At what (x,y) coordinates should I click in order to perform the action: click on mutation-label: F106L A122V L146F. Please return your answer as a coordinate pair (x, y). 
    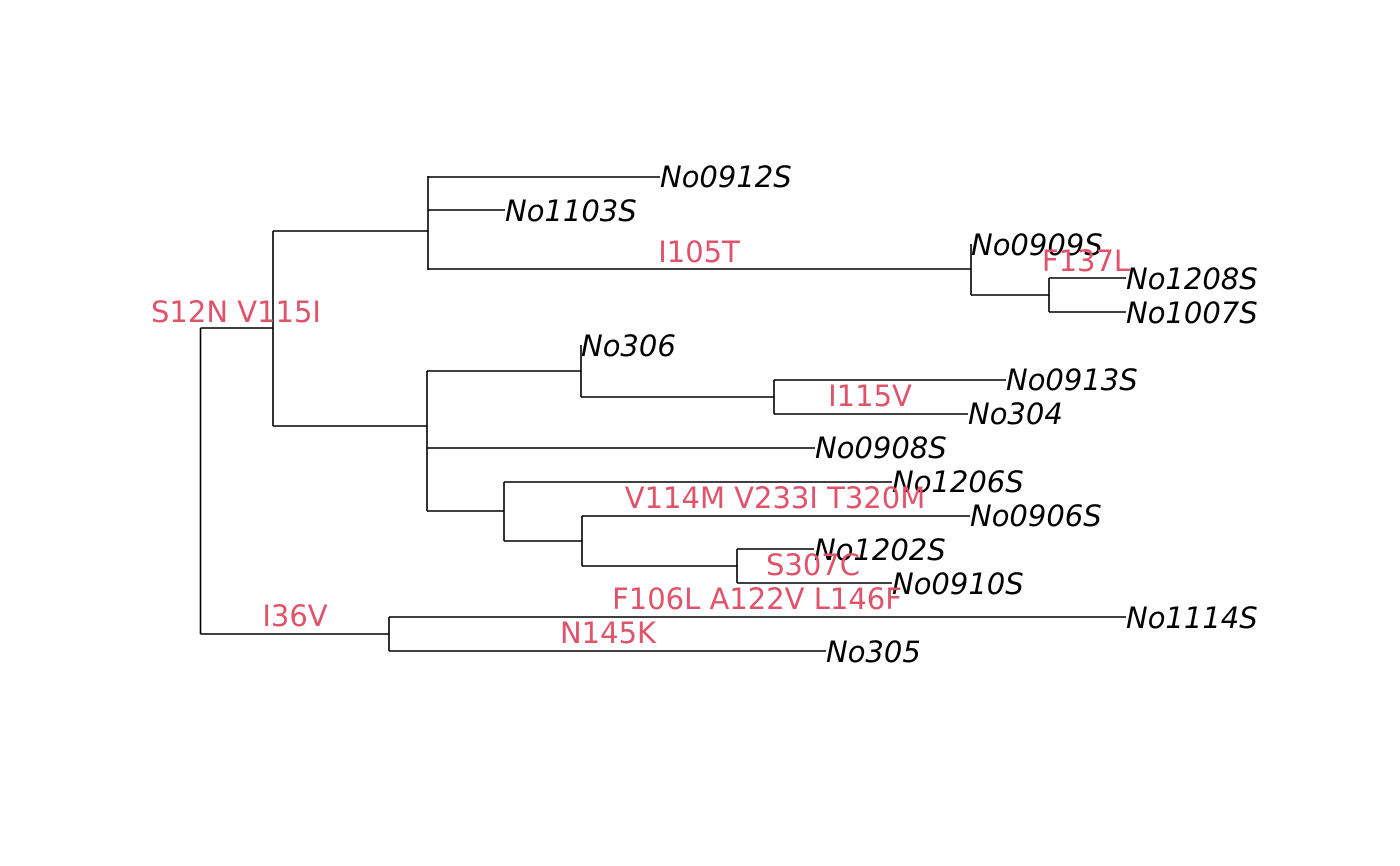
    Looking at the image, I should click on (757, 599).